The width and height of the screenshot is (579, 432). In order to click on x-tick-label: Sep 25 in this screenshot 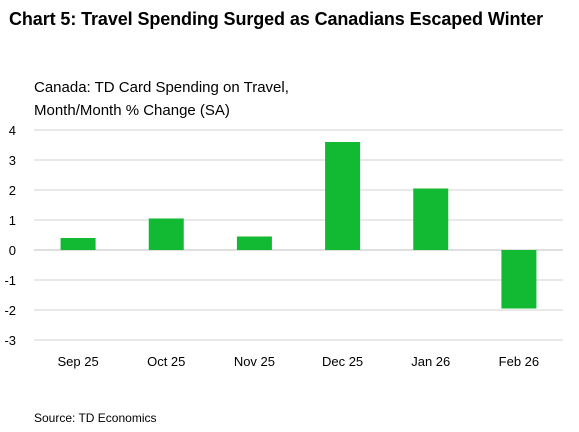, I will do `click(77, 361)`.